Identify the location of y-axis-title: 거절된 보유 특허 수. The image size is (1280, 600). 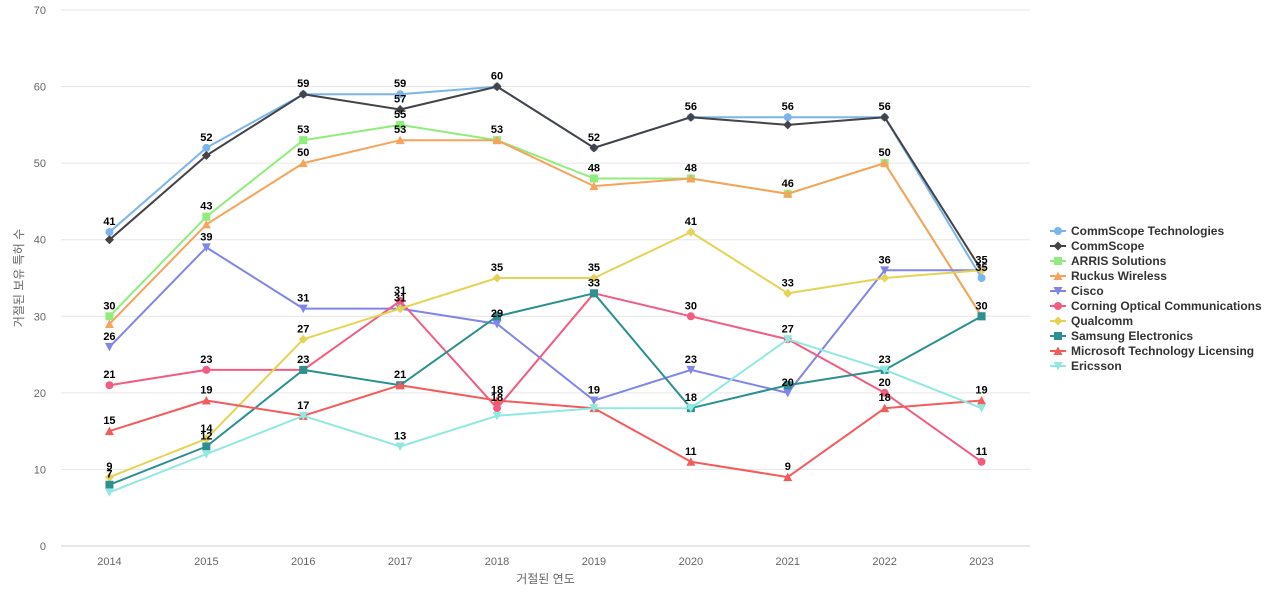
(19, 278).